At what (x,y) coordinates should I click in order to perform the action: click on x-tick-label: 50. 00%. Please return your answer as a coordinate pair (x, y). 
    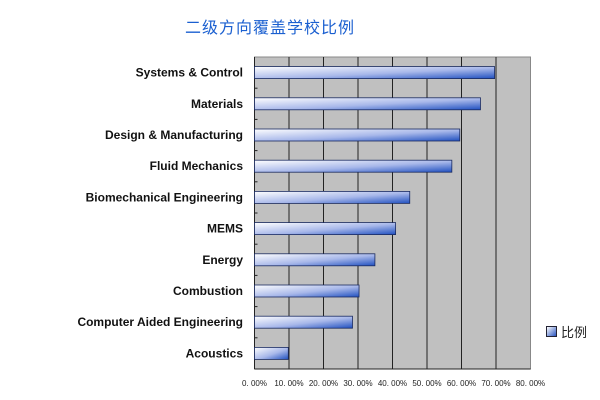
    Looking at the image, I should click on (426, 383).